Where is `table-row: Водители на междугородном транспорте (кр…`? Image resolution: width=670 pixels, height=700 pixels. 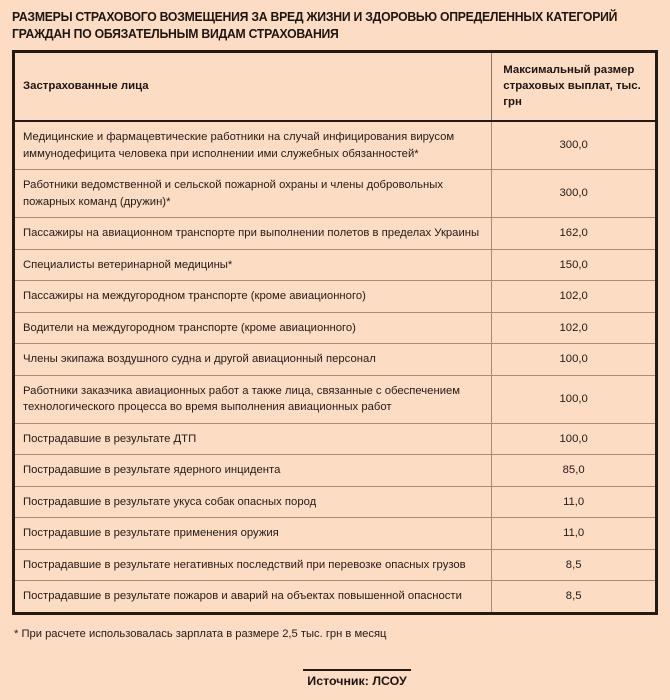
table-row: Водители на междугородном транспорте (кр… is located at coordinates (335, 328).